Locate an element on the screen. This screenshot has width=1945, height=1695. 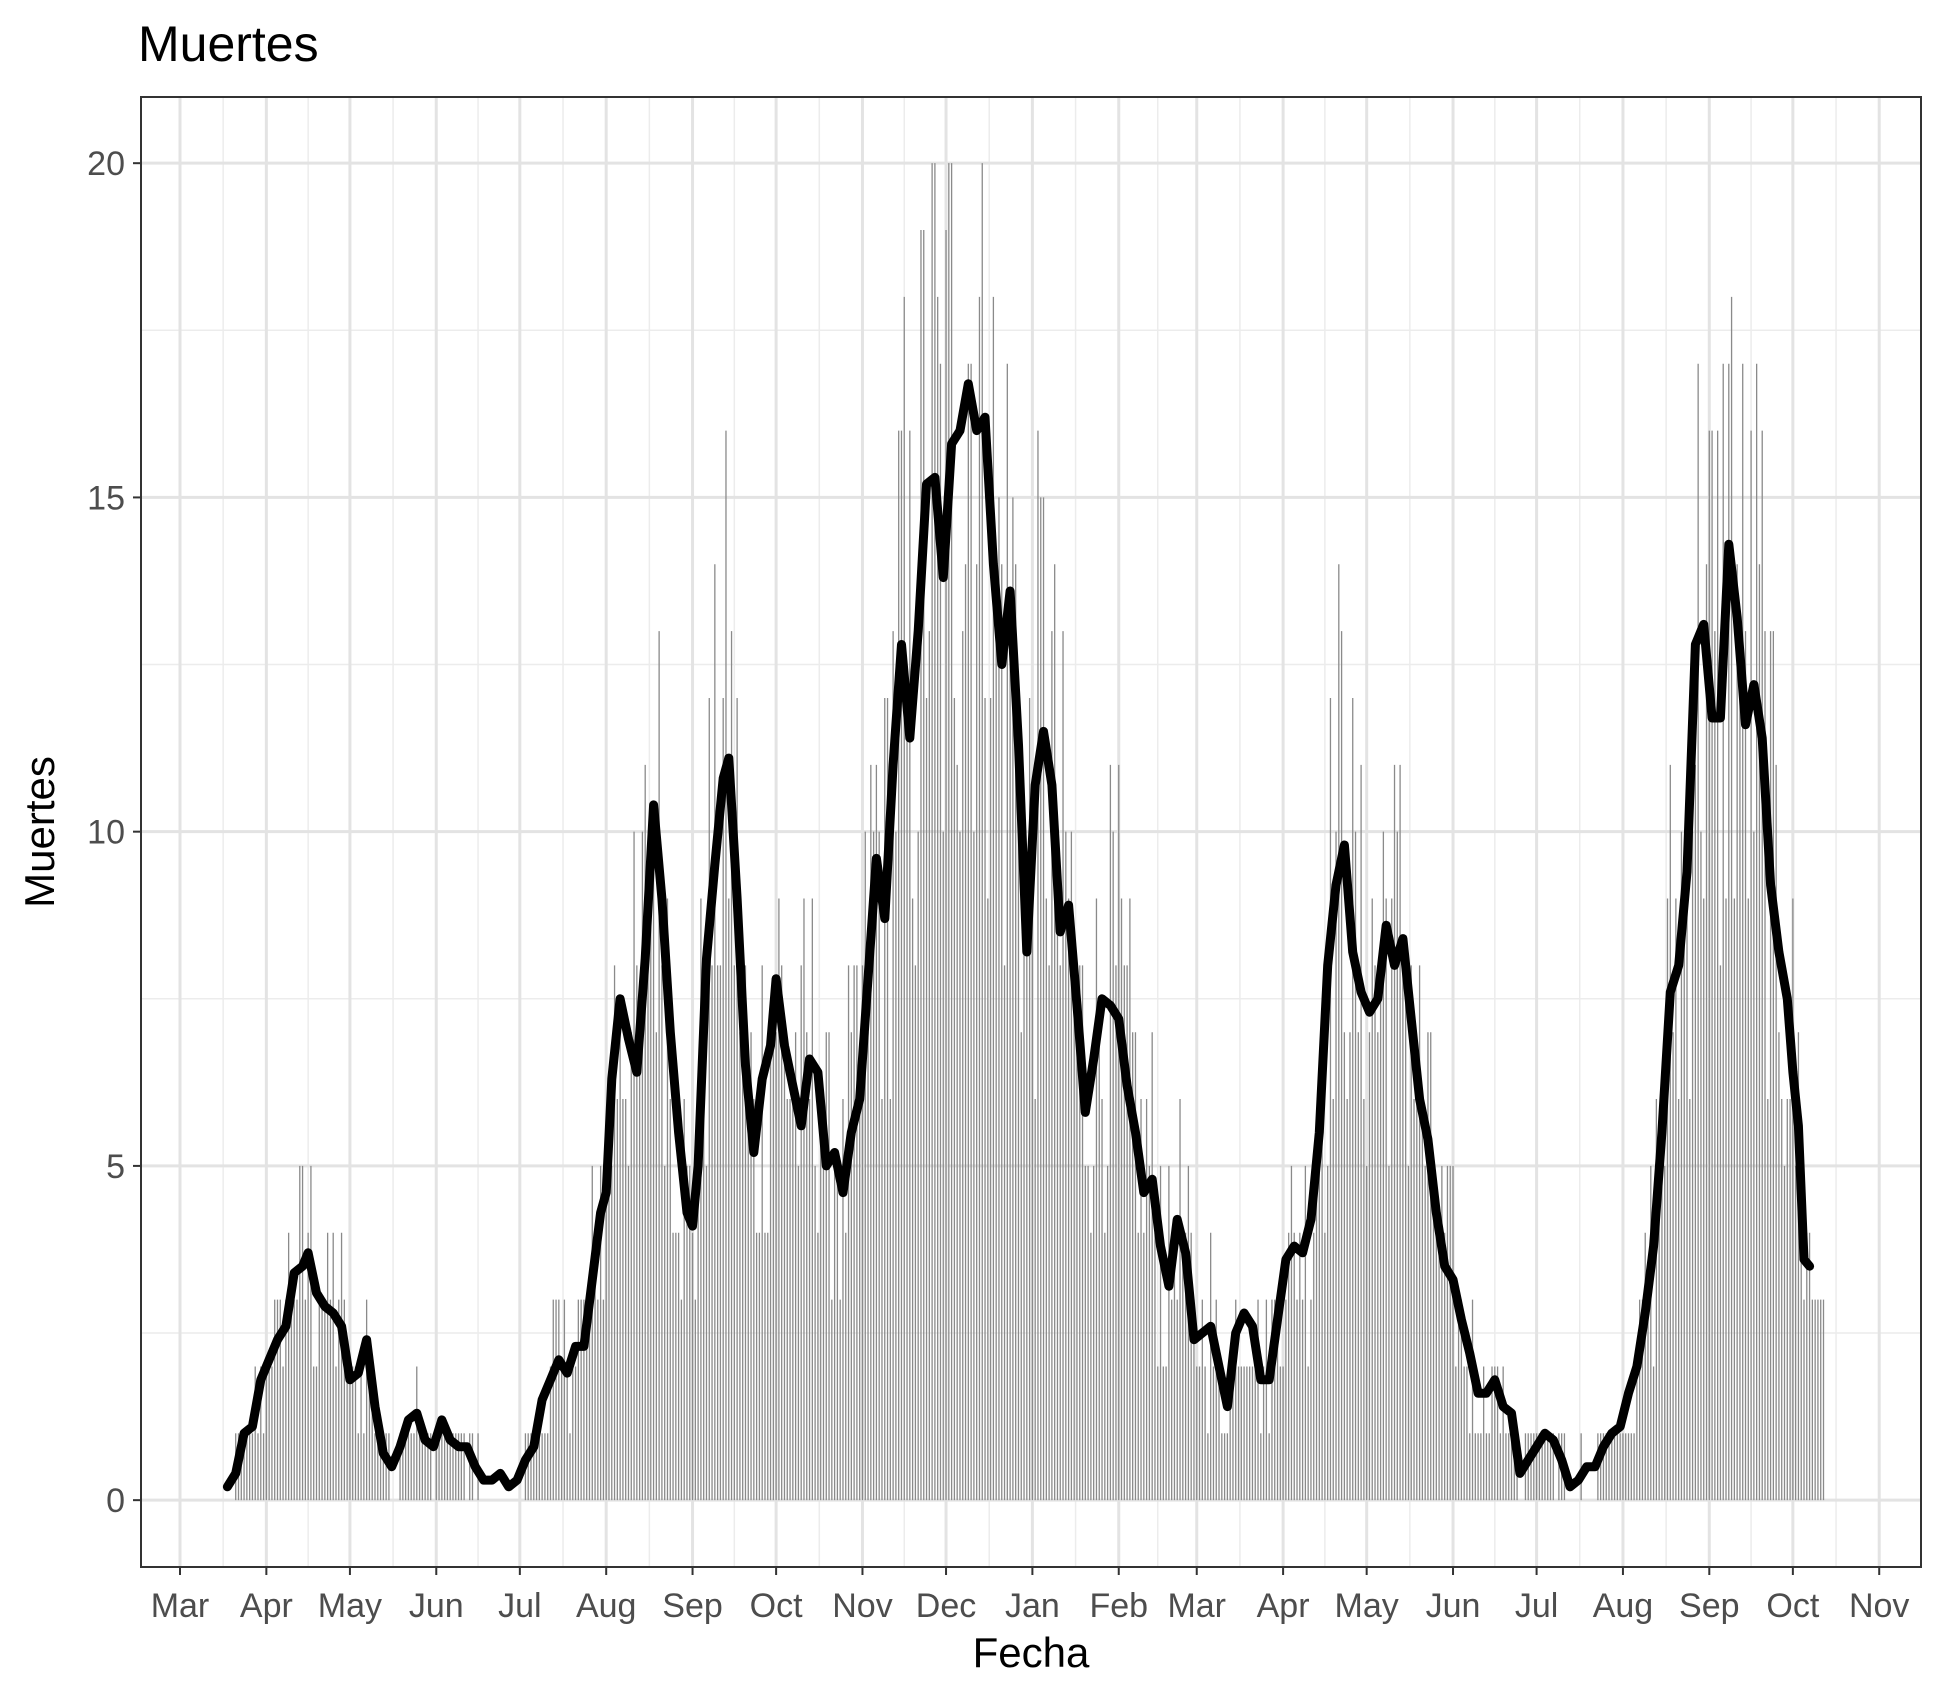
y-axis: 0 5 10 15 20 is located at coordinates (114, 832).